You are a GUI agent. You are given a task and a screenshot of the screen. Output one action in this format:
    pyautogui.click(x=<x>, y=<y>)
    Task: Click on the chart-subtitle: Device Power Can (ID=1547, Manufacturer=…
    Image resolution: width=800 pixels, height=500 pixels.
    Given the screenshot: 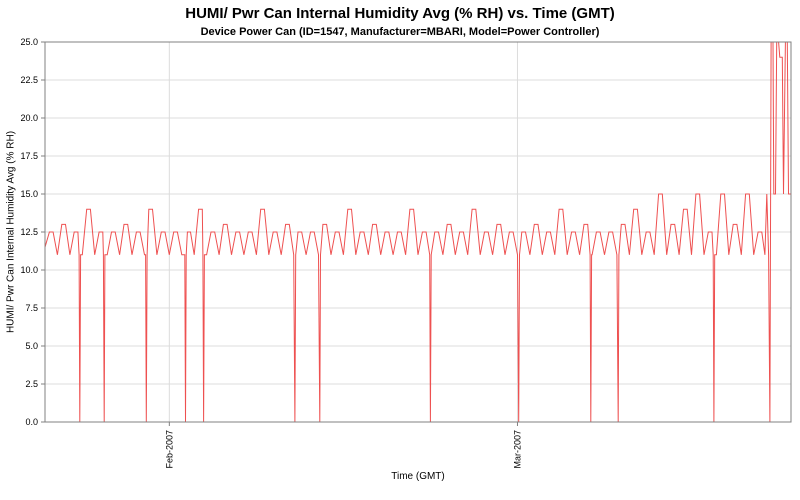 What is the action you would take?
    pyautogui.click(x=400, y=32)
    